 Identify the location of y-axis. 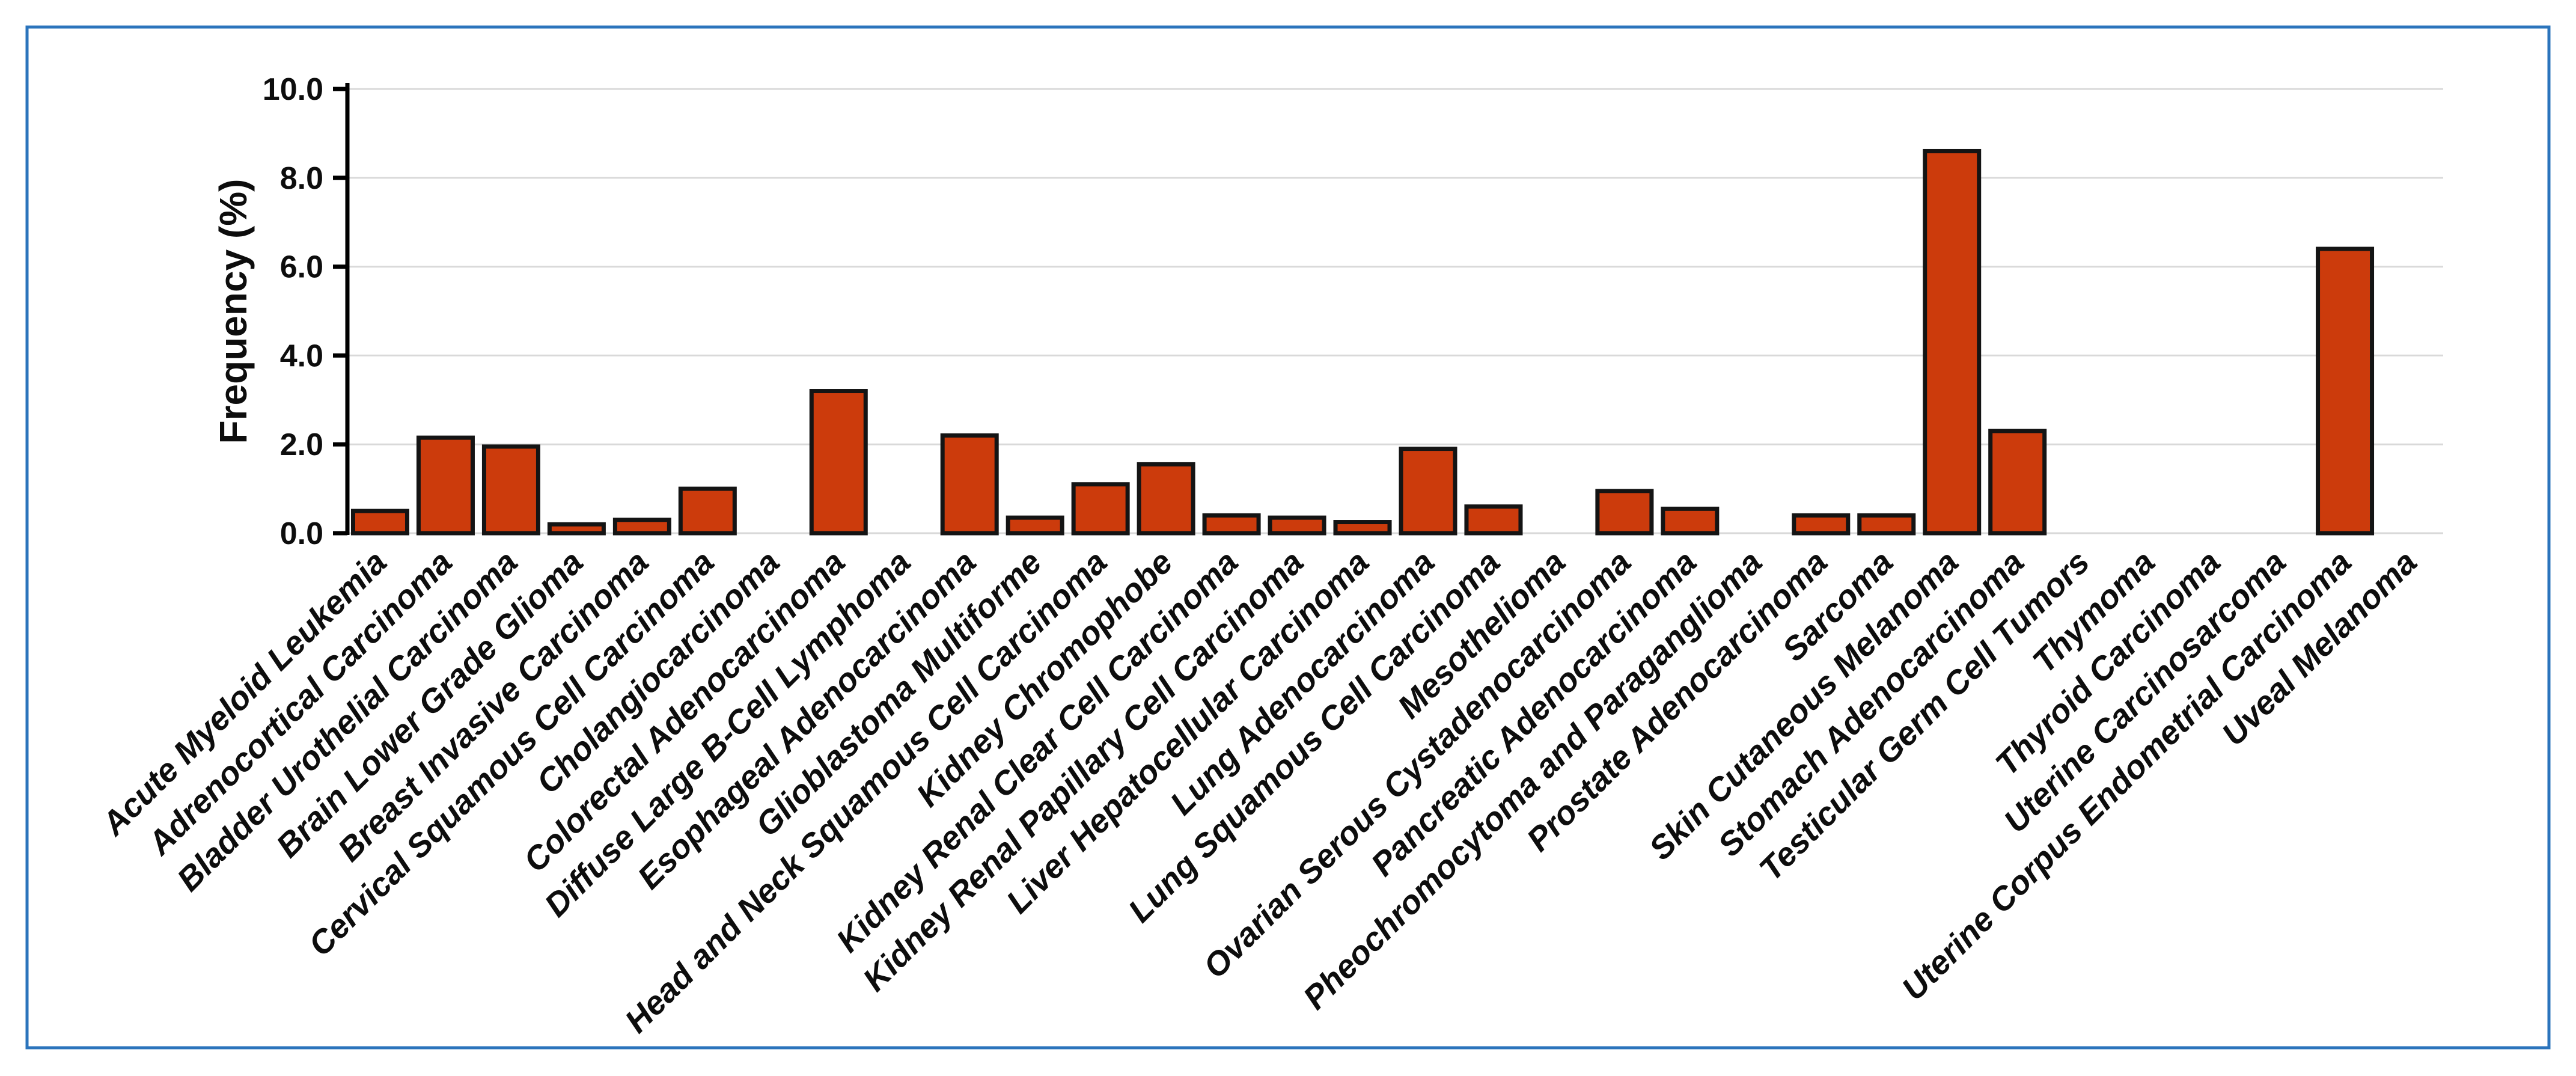
(341, 309).